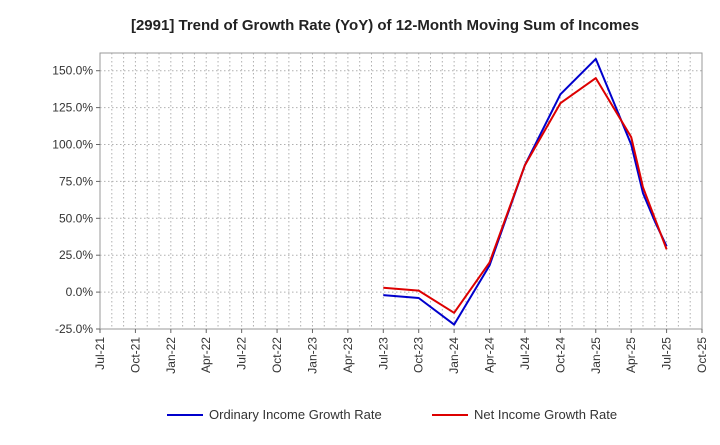 This screenshot has height=445, width=720. What do you see at coordinates (100, 353) in the screenshot?
I see `x-tick-label: Jul-21` at bounding box center [100, 353].